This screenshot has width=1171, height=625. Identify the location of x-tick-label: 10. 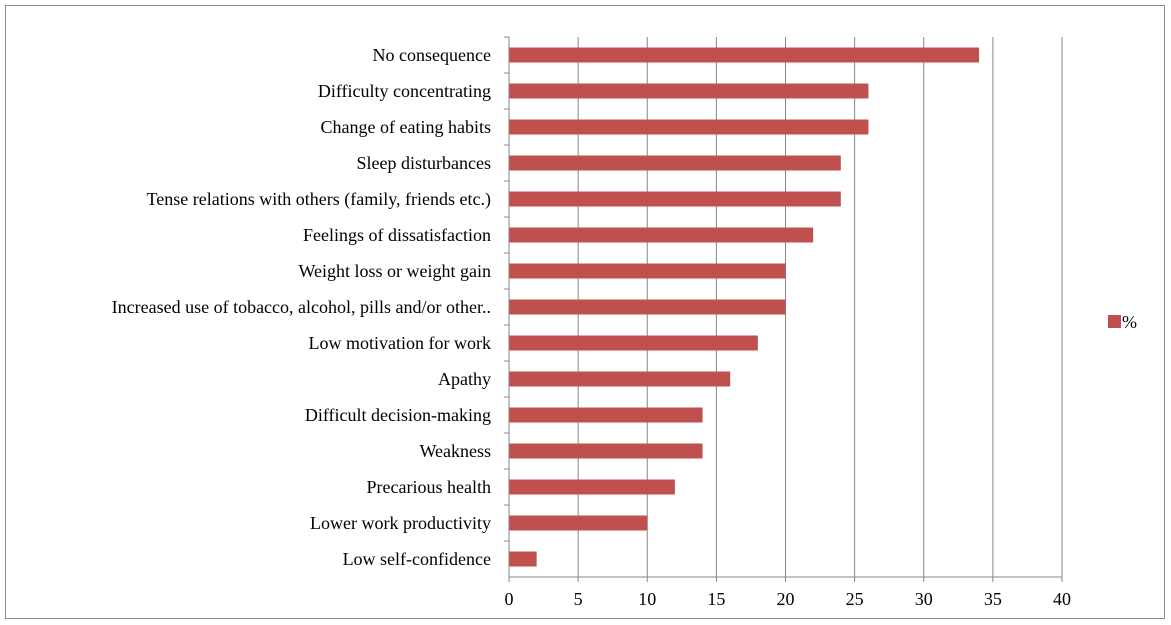
(647, 599).